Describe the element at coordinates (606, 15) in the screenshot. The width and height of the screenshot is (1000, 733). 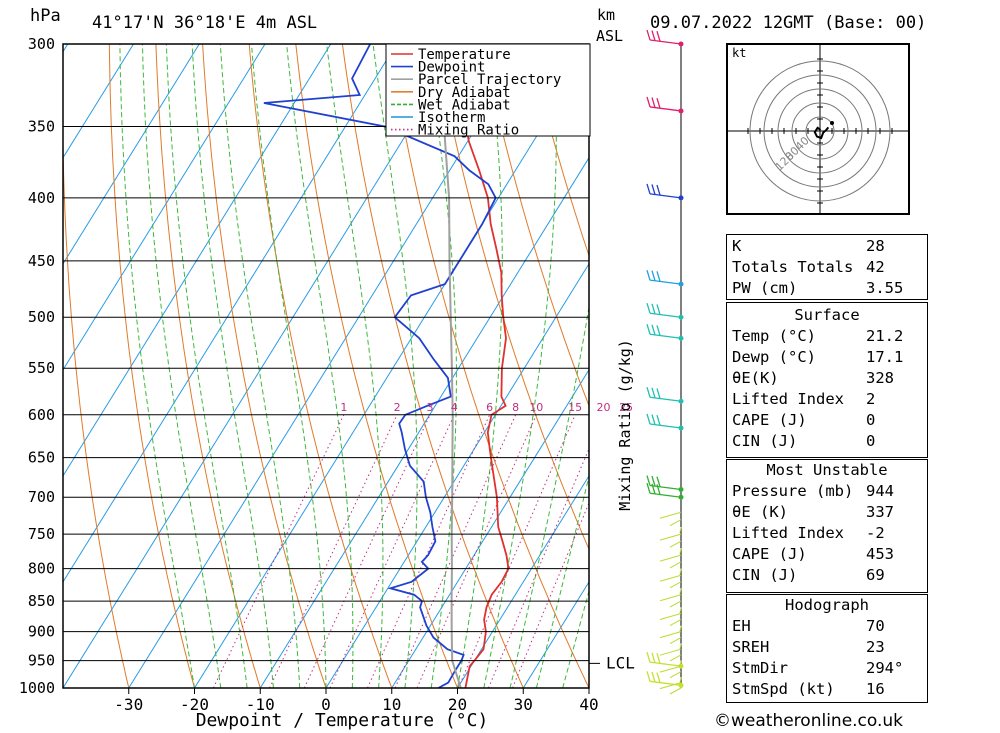
I see `km-axis-title: km` at that location.